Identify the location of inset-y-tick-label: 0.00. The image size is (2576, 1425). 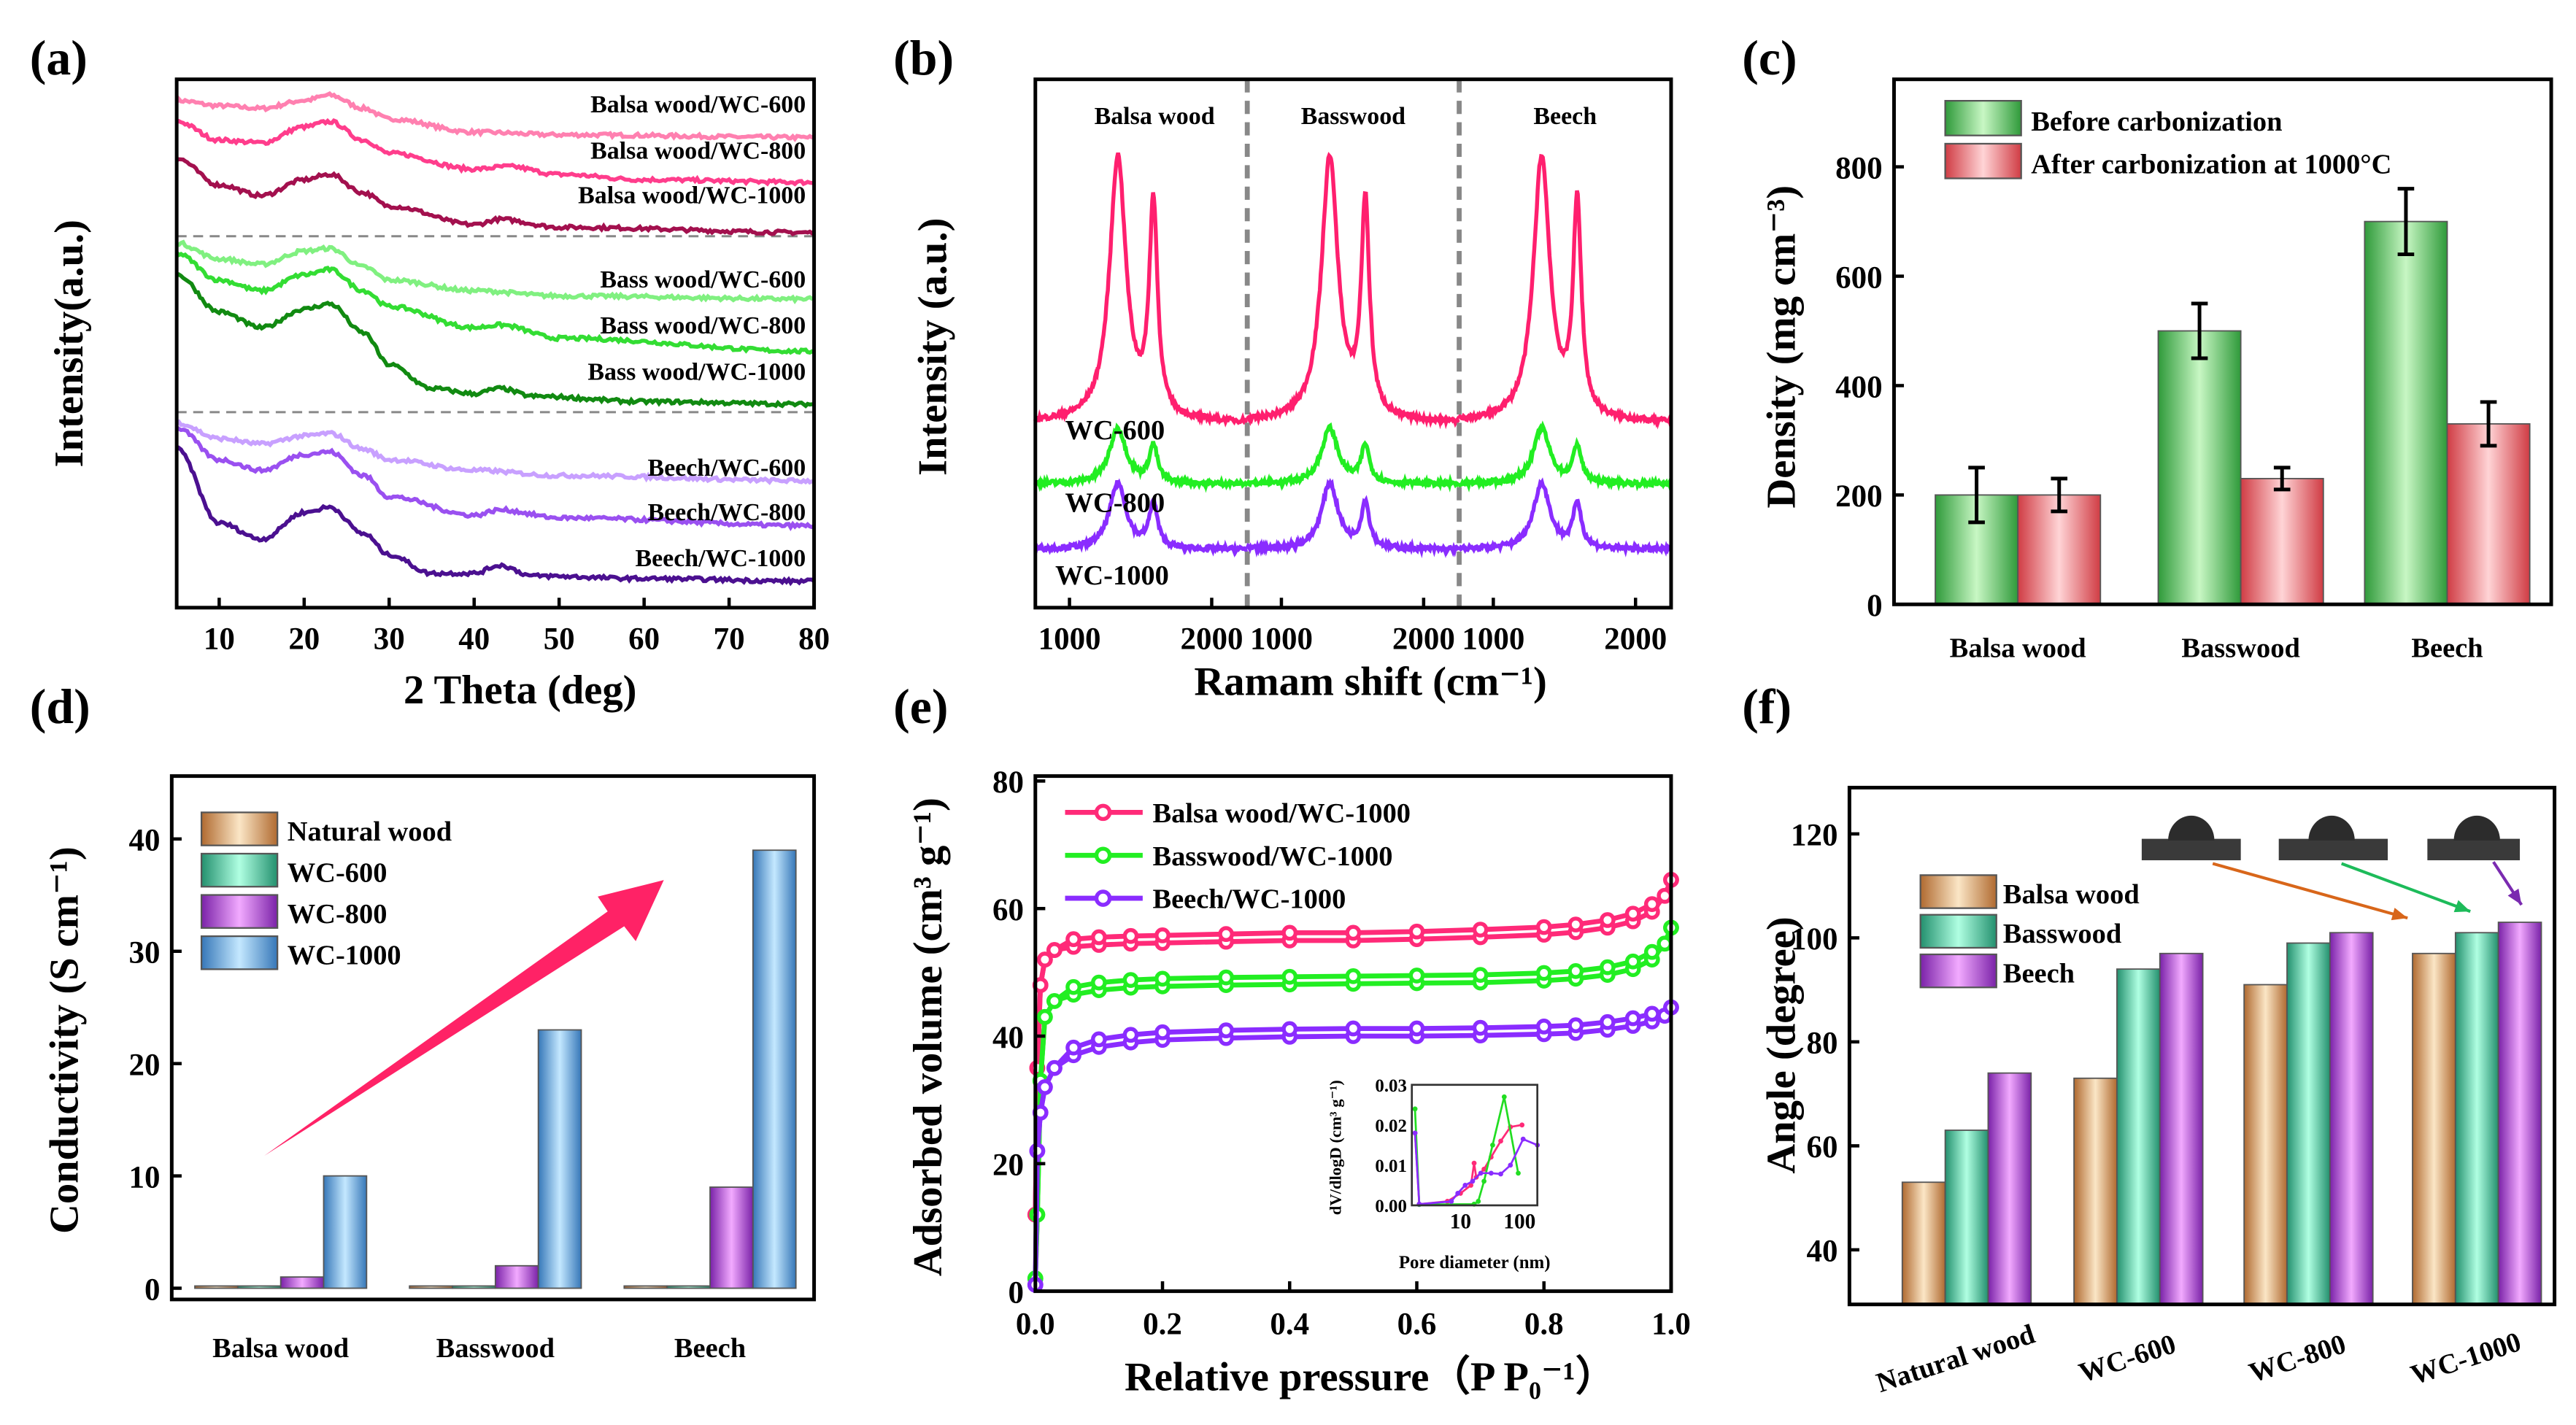
(1391, 1206).